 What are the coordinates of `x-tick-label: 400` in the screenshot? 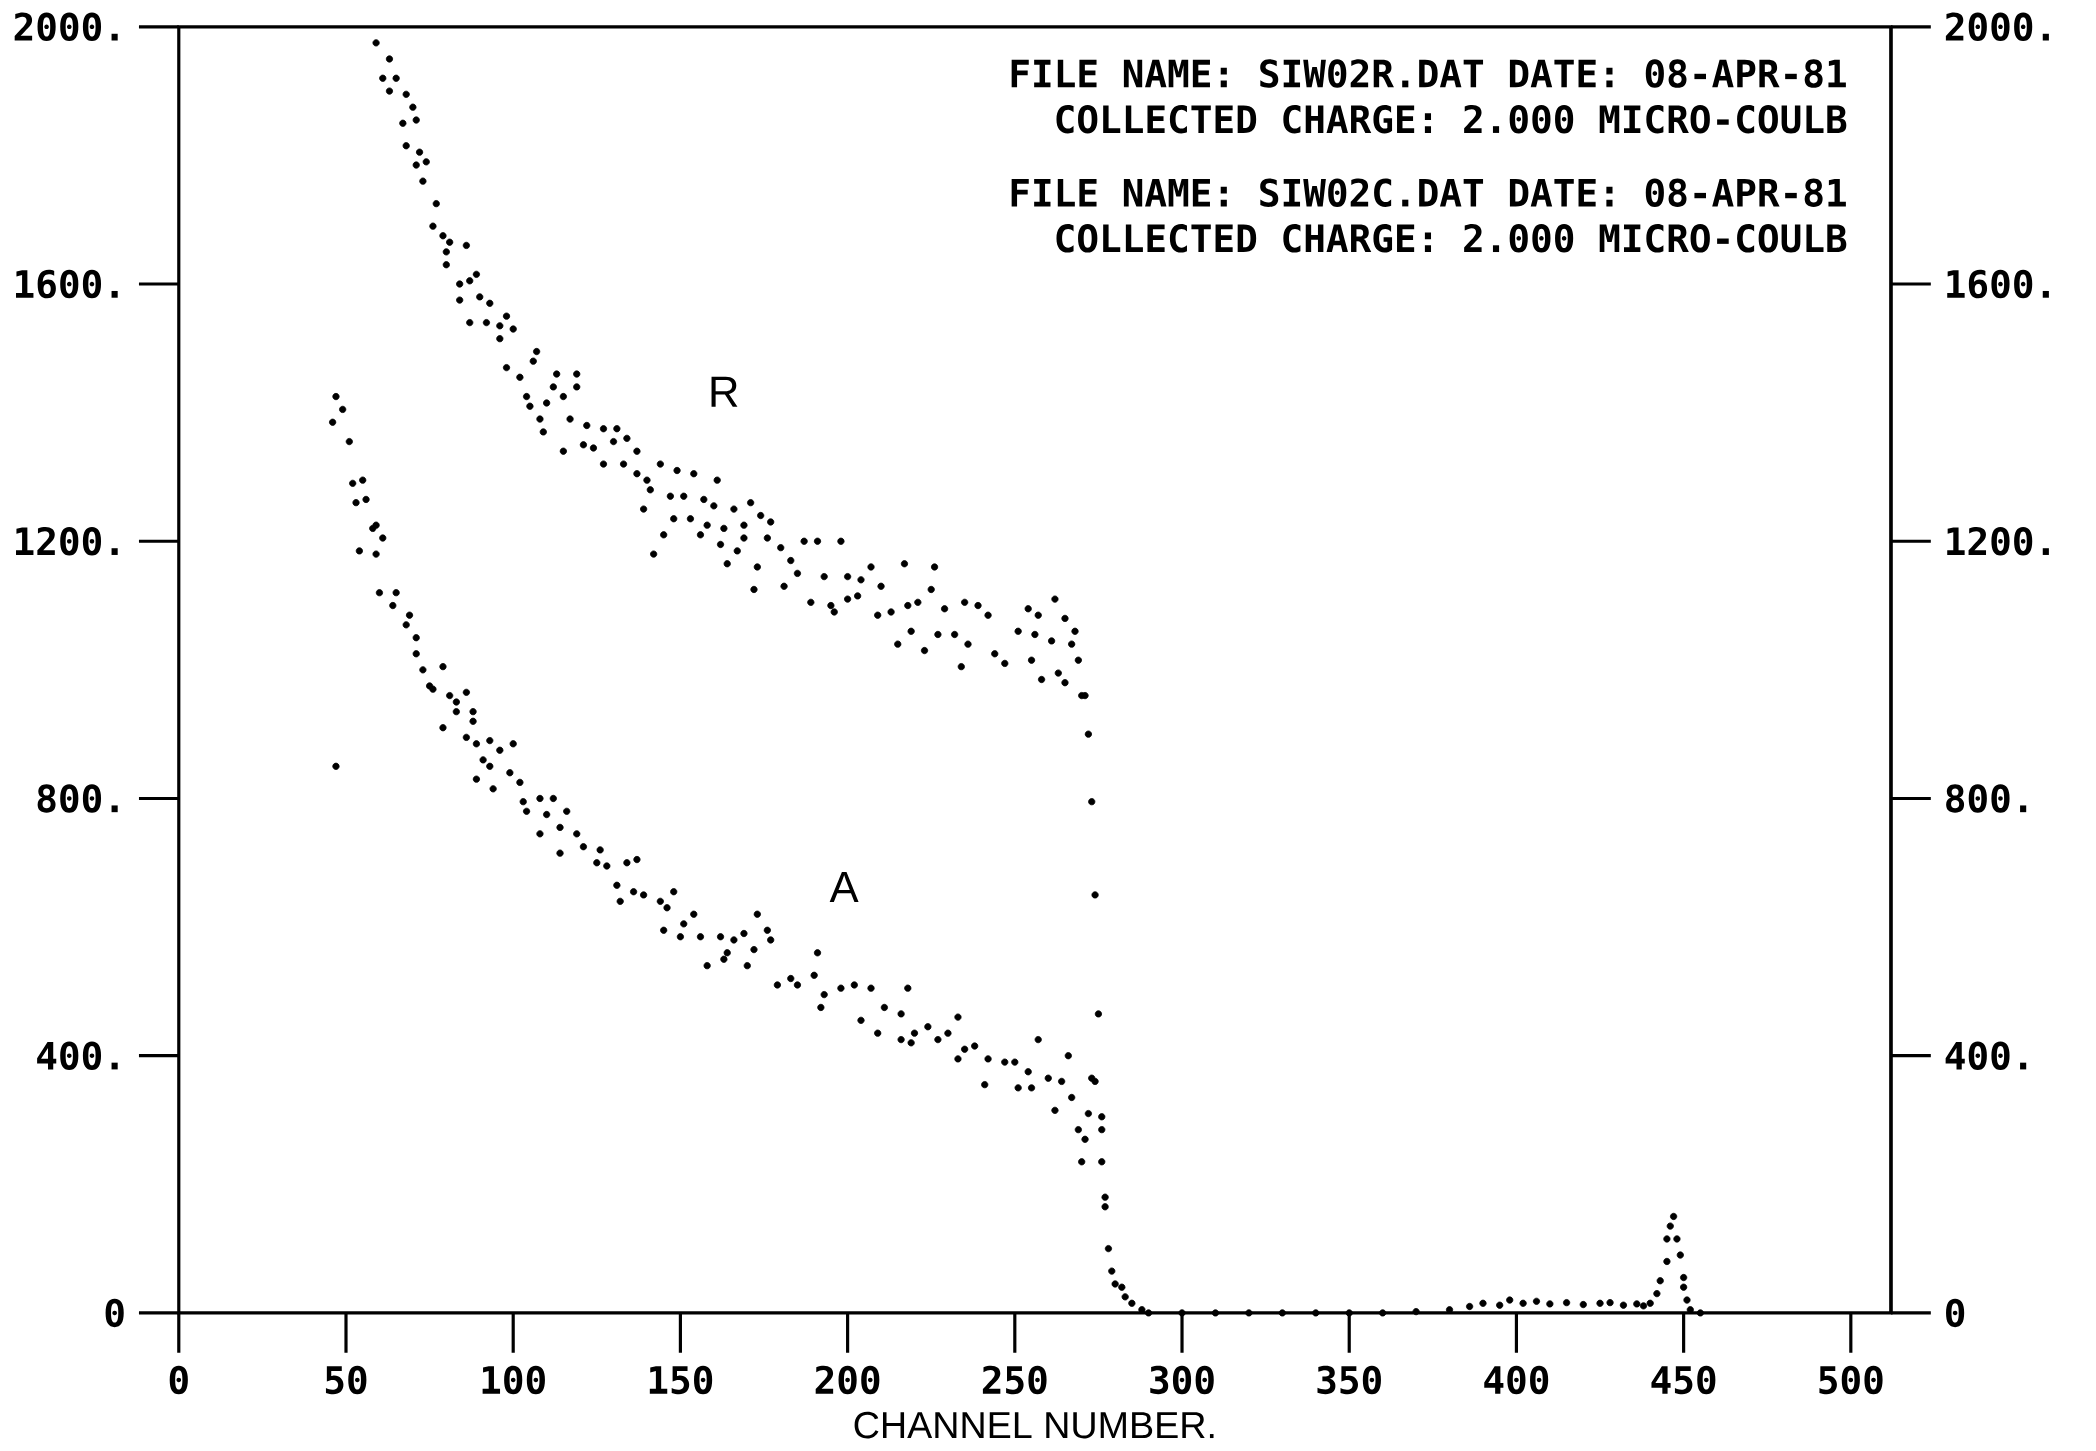 It's located at (1516, 1380).